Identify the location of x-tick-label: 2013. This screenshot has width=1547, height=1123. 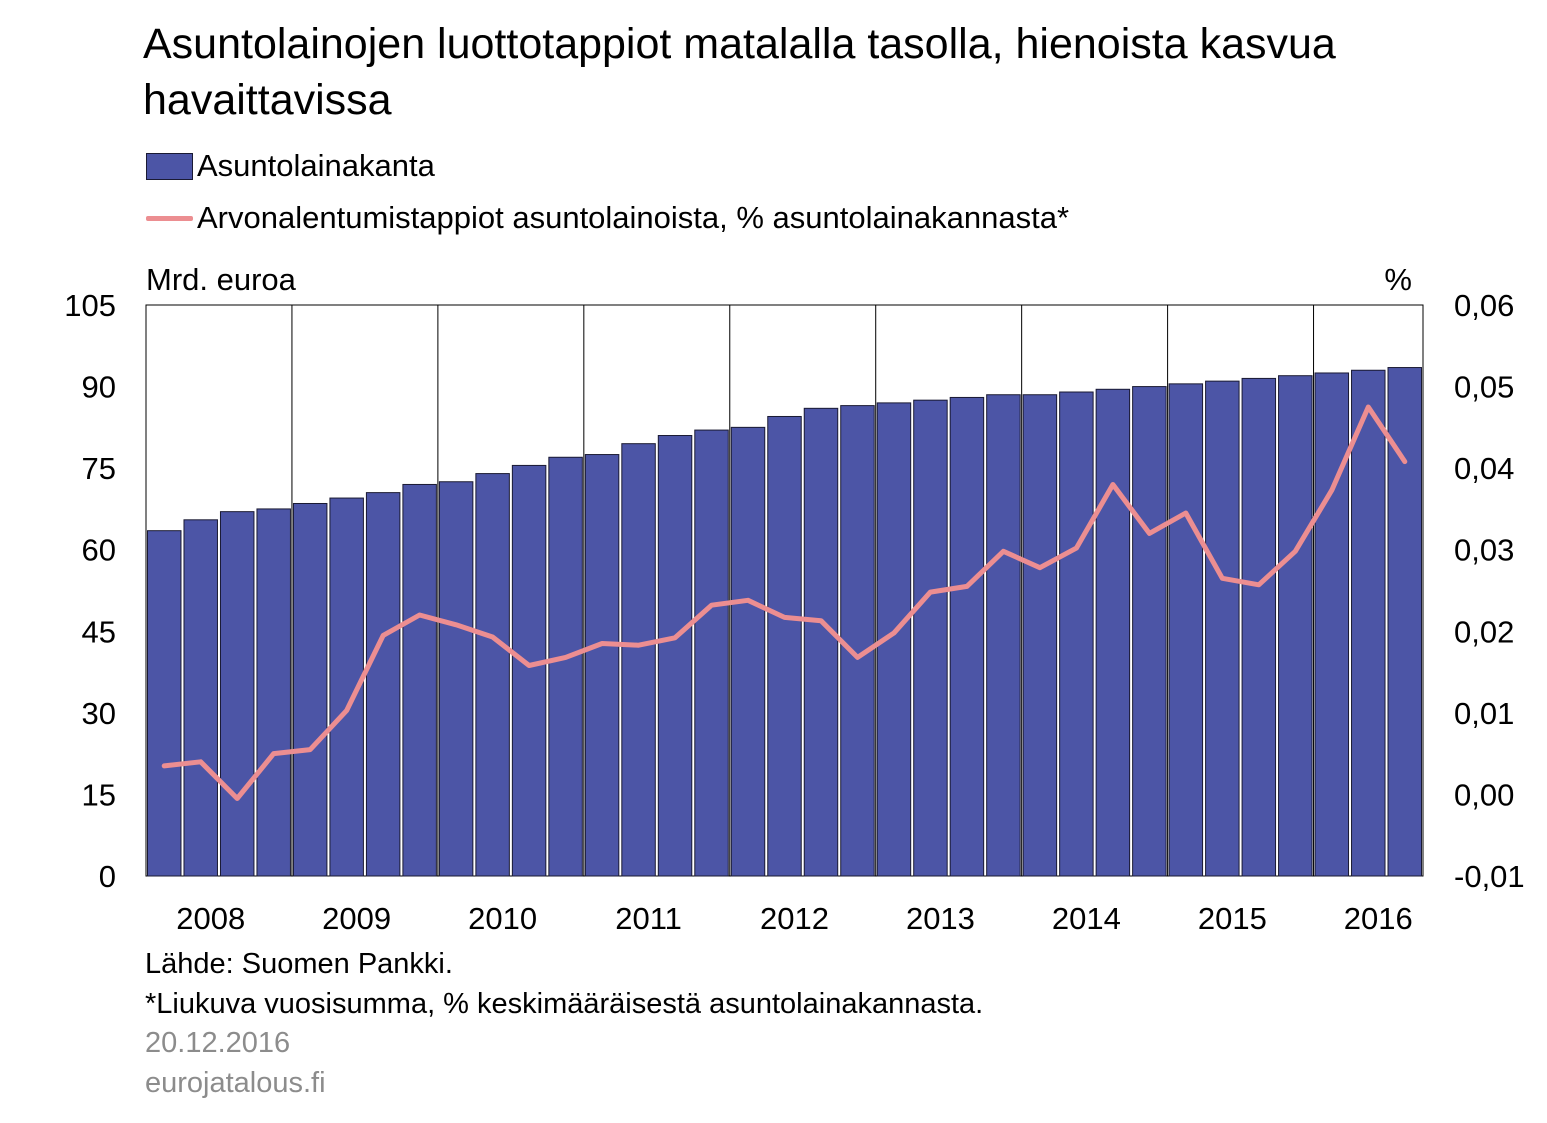
(940, 918).